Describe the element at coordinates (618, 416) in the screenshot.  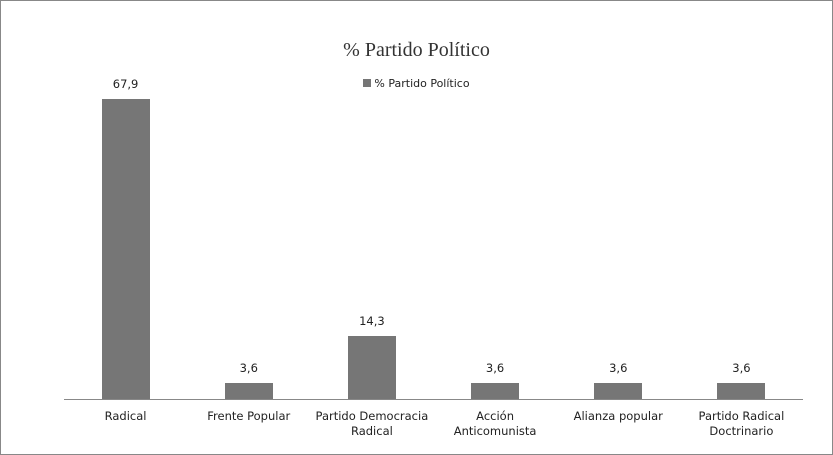
I see `x-tick-label: Alianza popular` at that location.